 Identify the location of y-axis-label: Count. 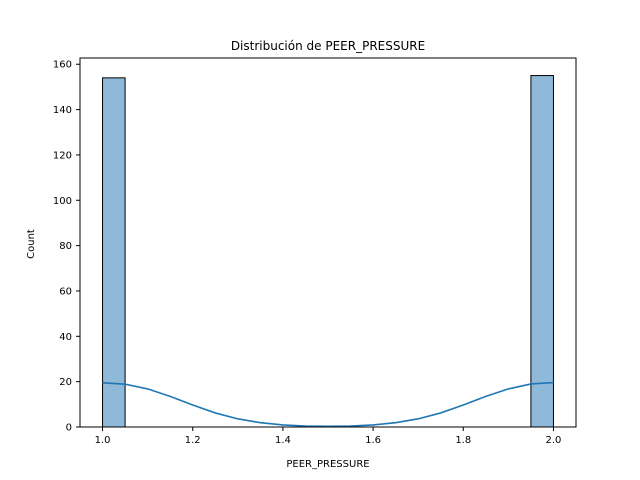
(31, 244).